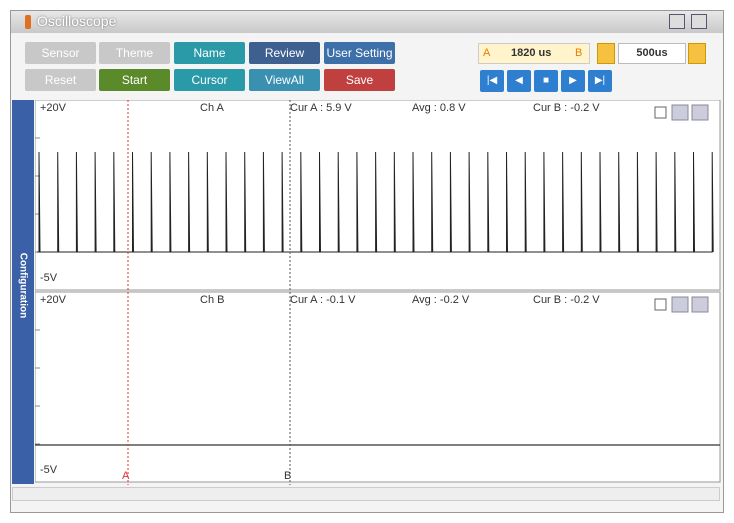  Describe the element at coordinates (366, 494) in the screenshot. I see `scrollbar` at that location.